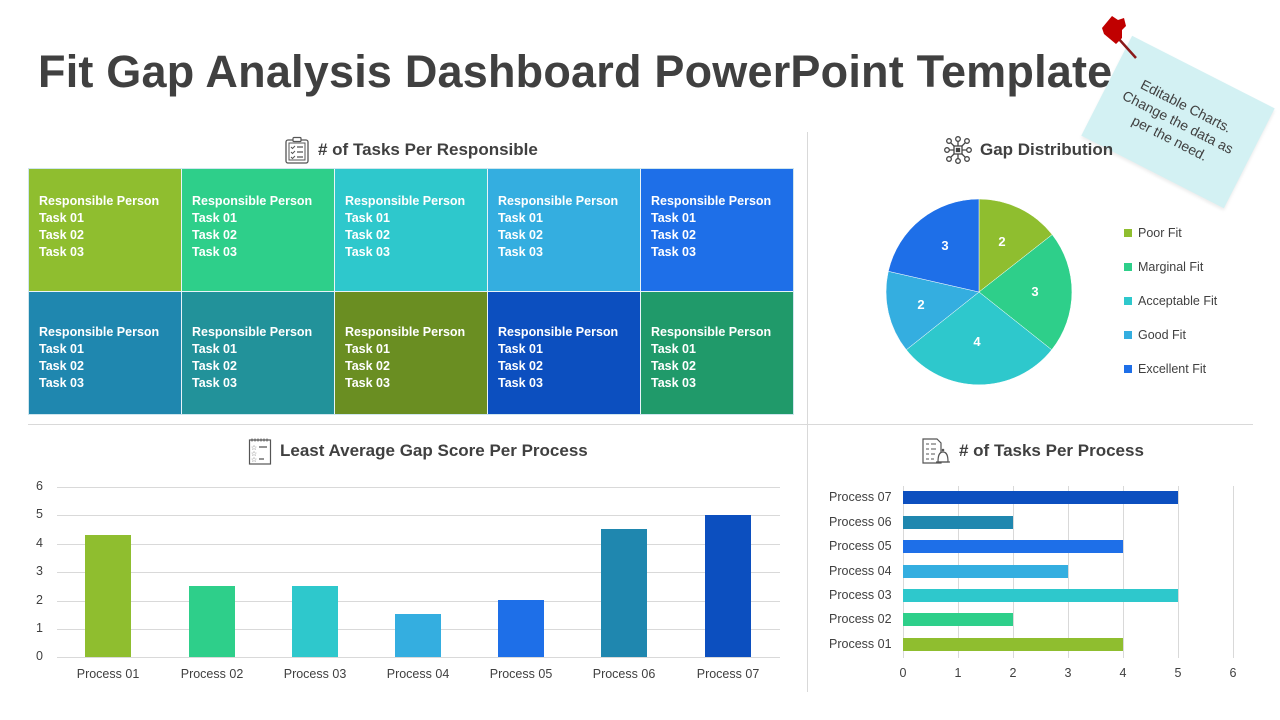  What do you see at coordinates (39, 656) in the screenshot?
I see `y-tick-label: 0` at bounding box center [39, 656].